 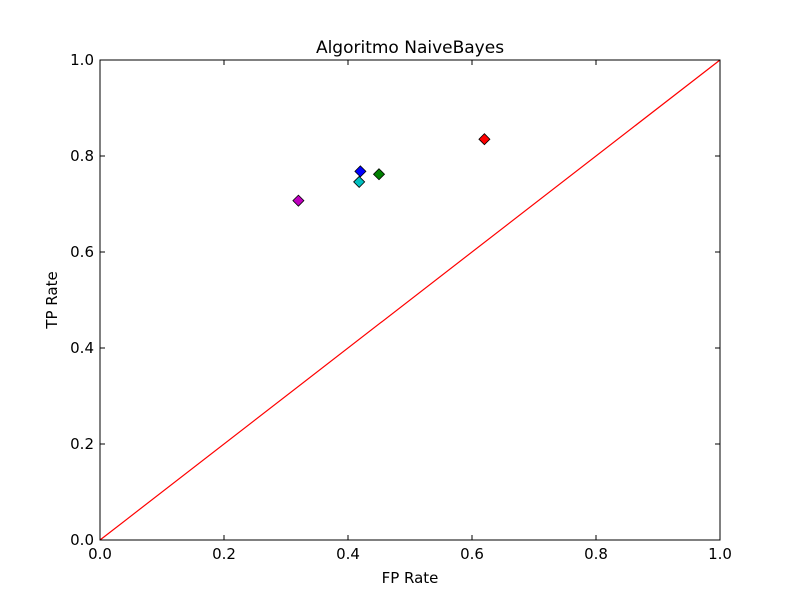 What do you see at coordinates (410, 48) in the screenshot?
I see `chart-title: Algoritmo NaiveBayes` at bounding box center [410, 48].